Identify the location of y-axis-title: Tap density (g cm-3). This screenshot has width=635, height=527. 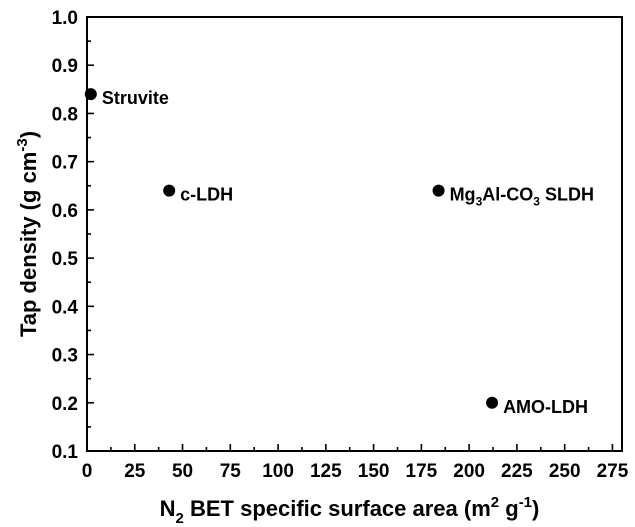
(27, 234).